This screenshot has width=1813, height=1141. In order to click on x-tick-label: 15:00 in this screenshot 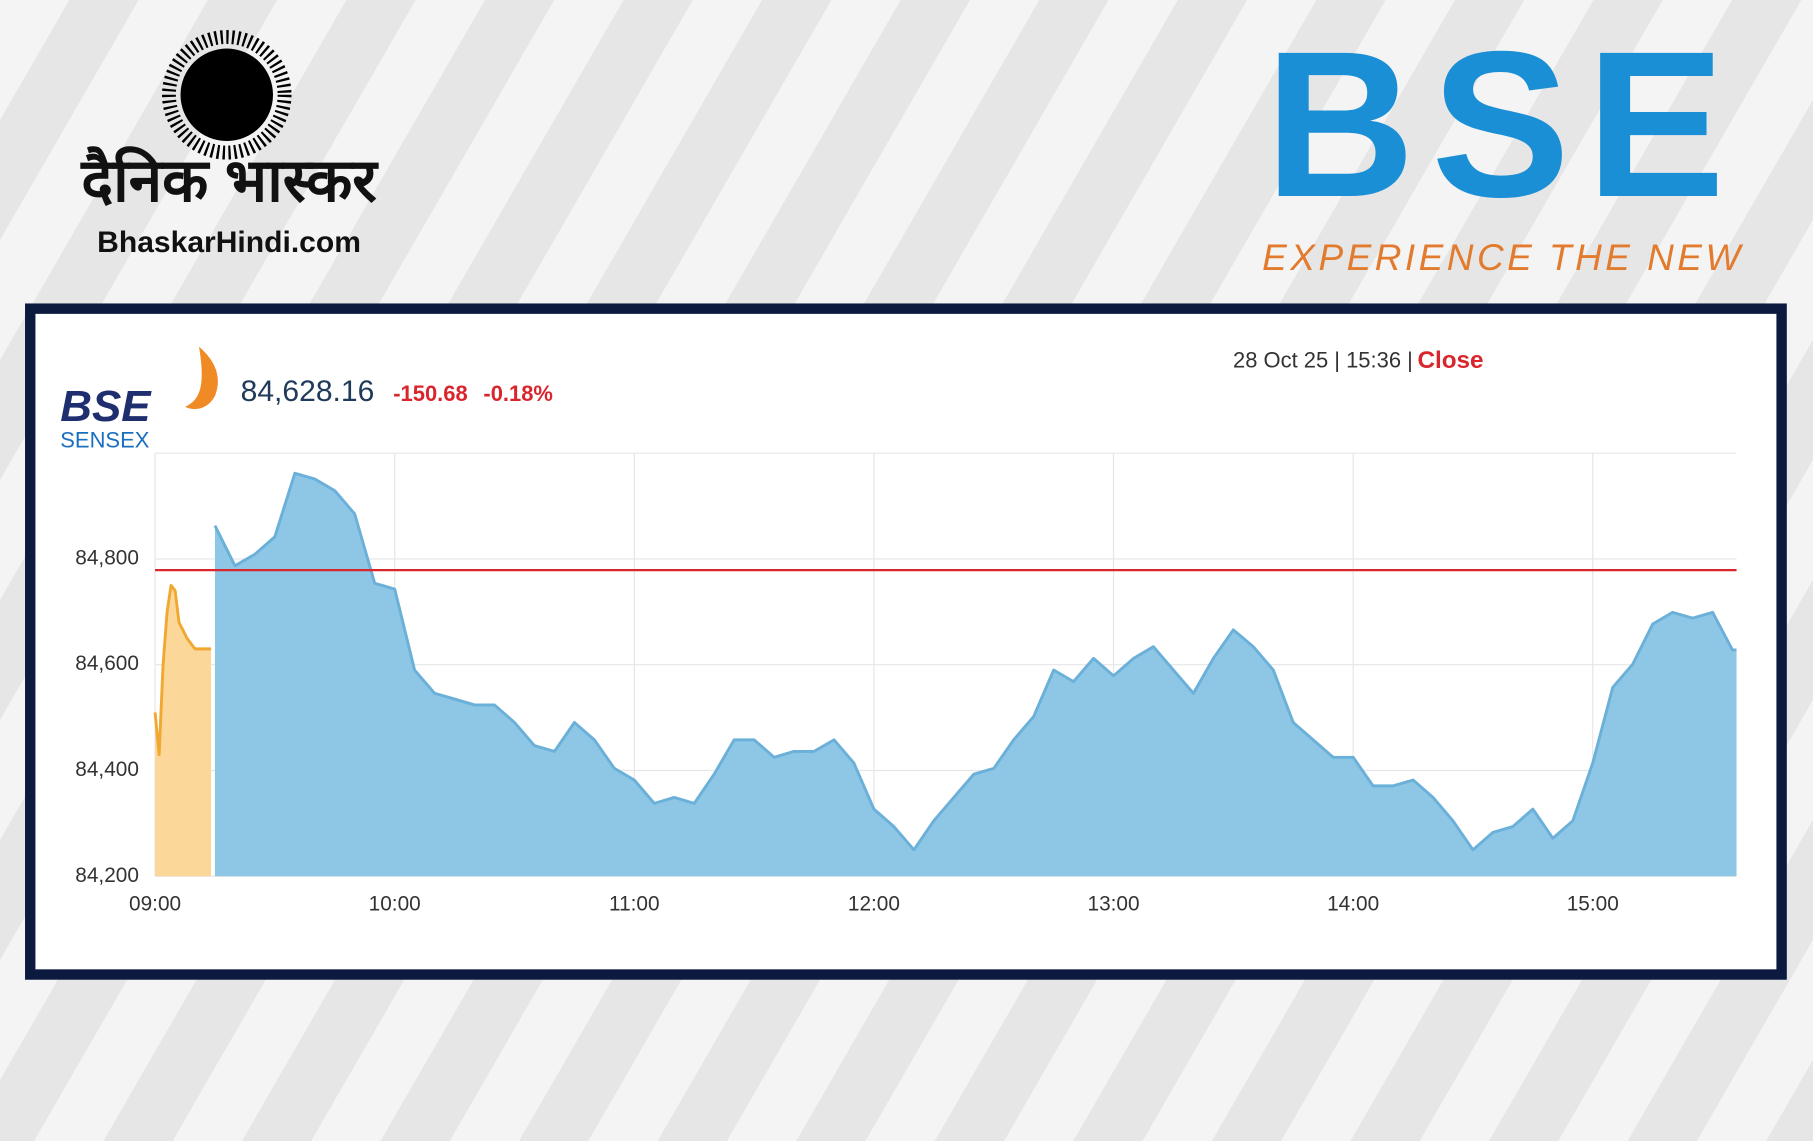, I will do `click(1593, 904)`.